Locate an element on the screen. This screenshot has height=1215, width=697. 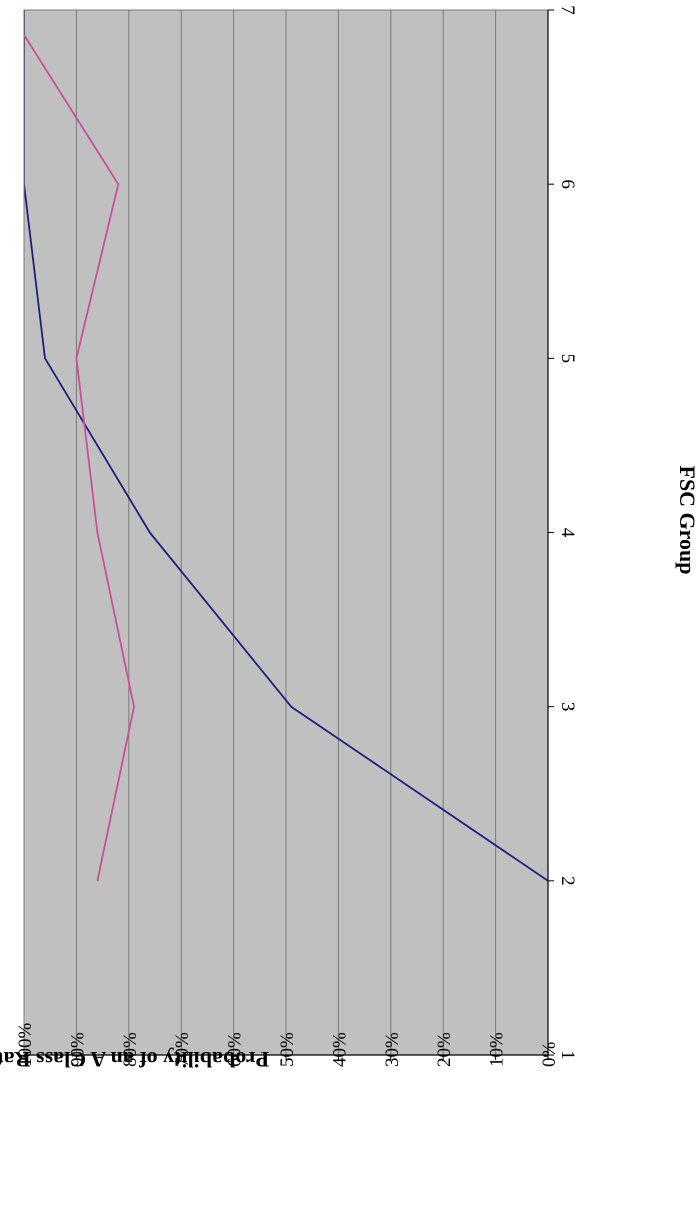
x-tick-label: 6 is located at coordinates (567, 184).